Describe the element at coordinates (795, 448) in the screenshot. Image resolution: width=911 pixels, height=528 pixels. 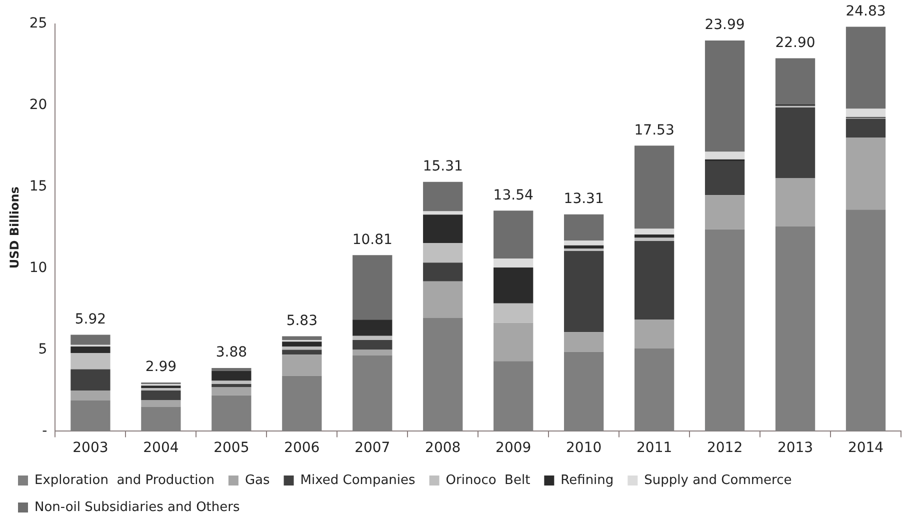
I see `x-tick-label: 2013` at that location.